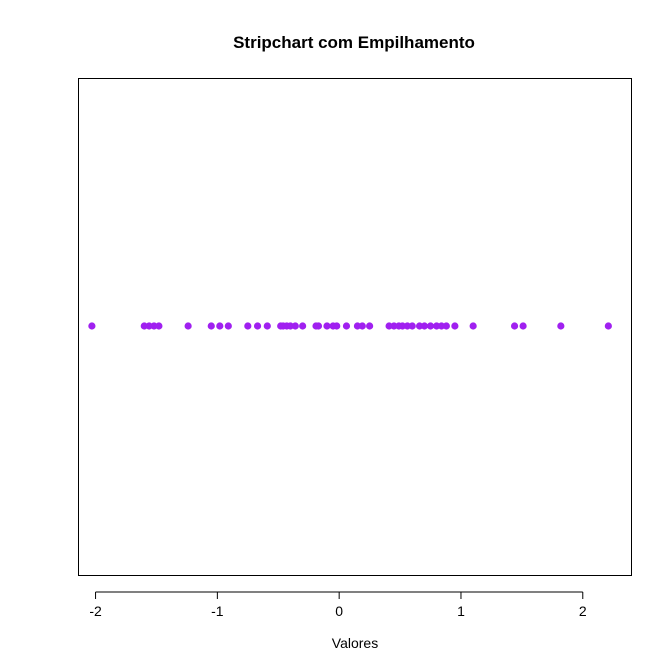 The height and width of the screenshot is (672, 672). I want to click on x-tick-label: 2, so click(583, 611).